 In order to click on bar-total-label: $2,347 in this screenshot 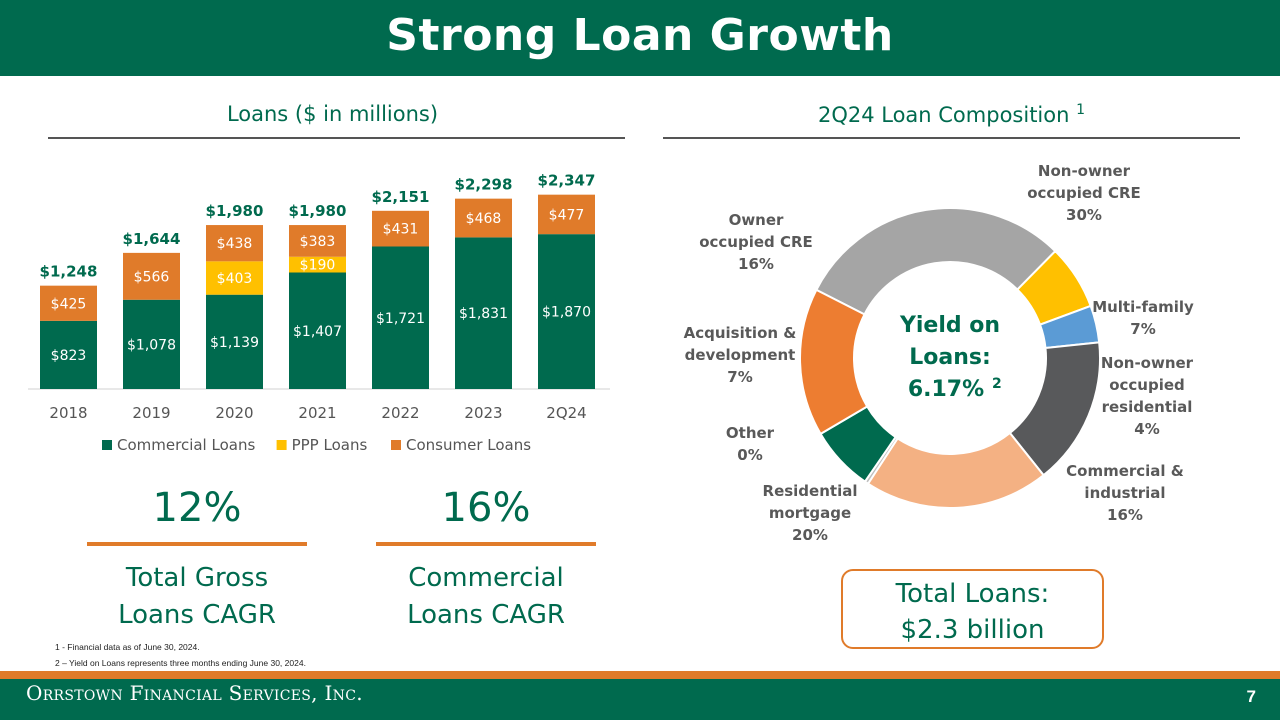, I will do `click(567, 181)`.